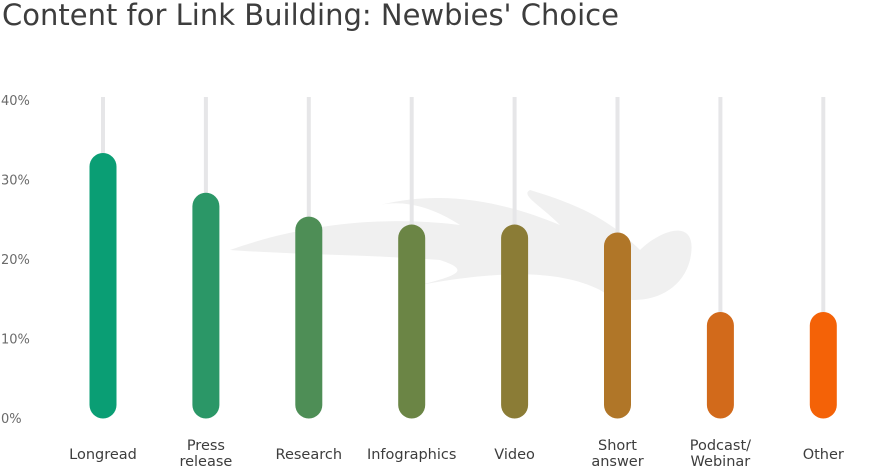 The image size is (885, 469). What do you see at coordinates (205, 461) in the screenshot?
I see `x-category-label: release` at bounding box center [205, 461].